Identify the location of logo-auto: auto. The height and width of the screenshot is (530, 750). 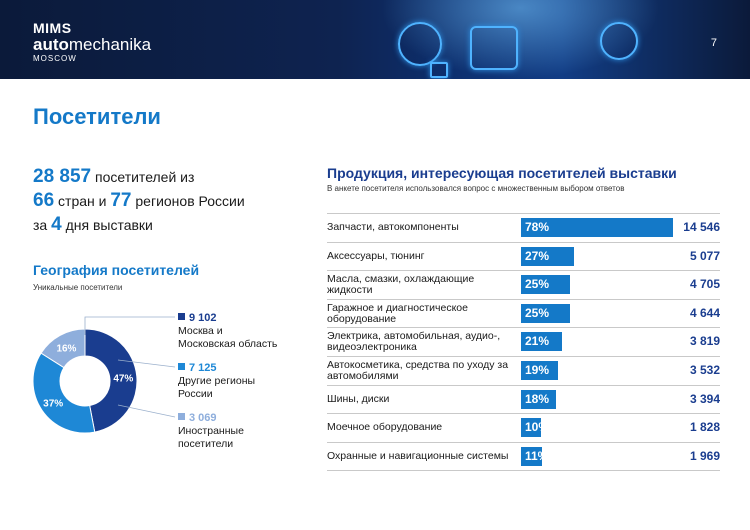
(51, 44).